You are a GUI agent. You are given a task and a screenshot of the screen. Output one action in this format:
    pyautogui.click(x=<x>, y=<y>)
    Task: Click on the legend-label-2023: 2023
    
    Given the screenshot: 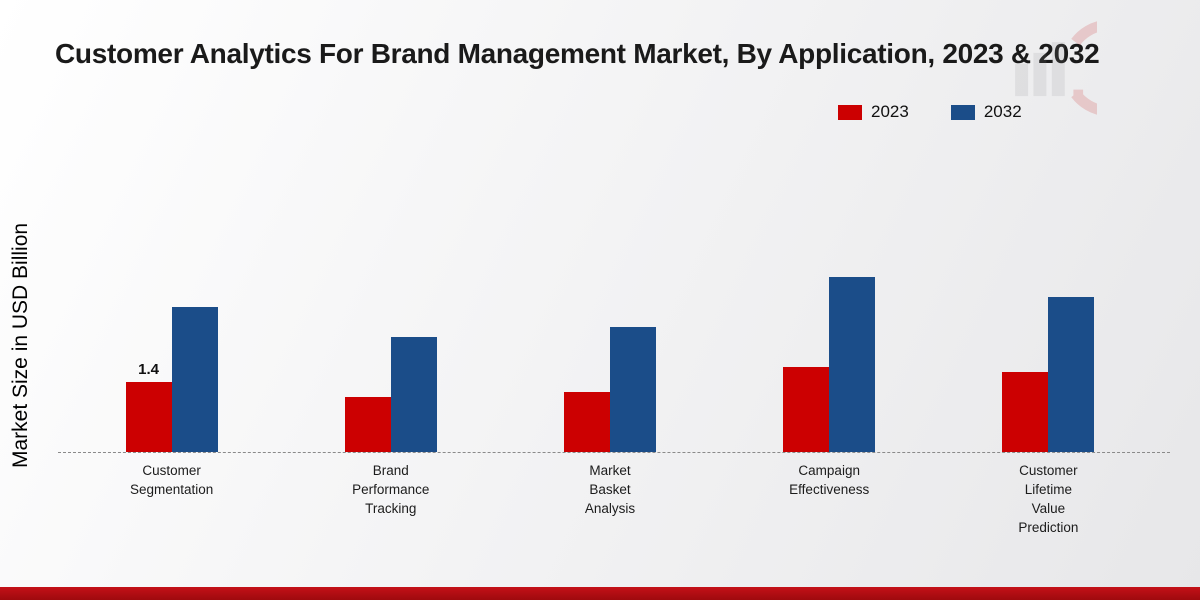 What is the action you would take?
    pyautogui.click(x=890, y=111)
    